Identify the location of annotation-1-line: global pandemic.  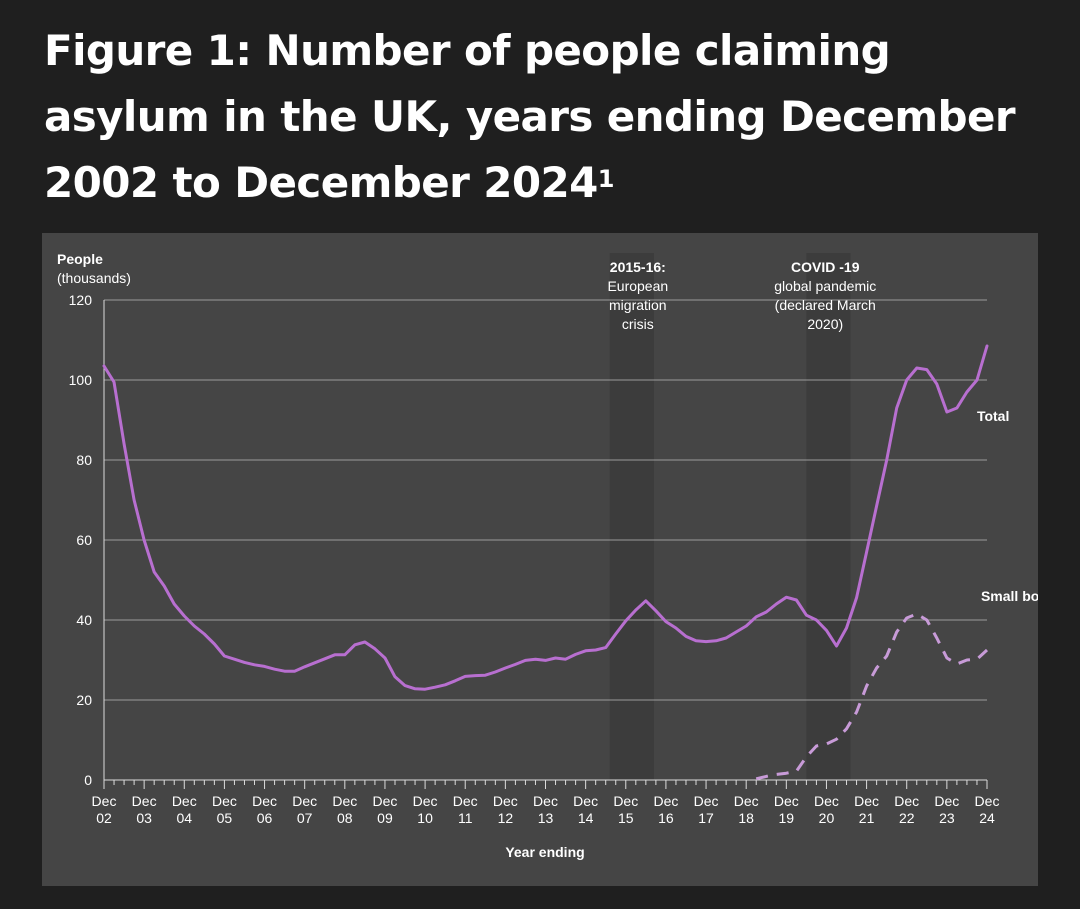
(825, 286).